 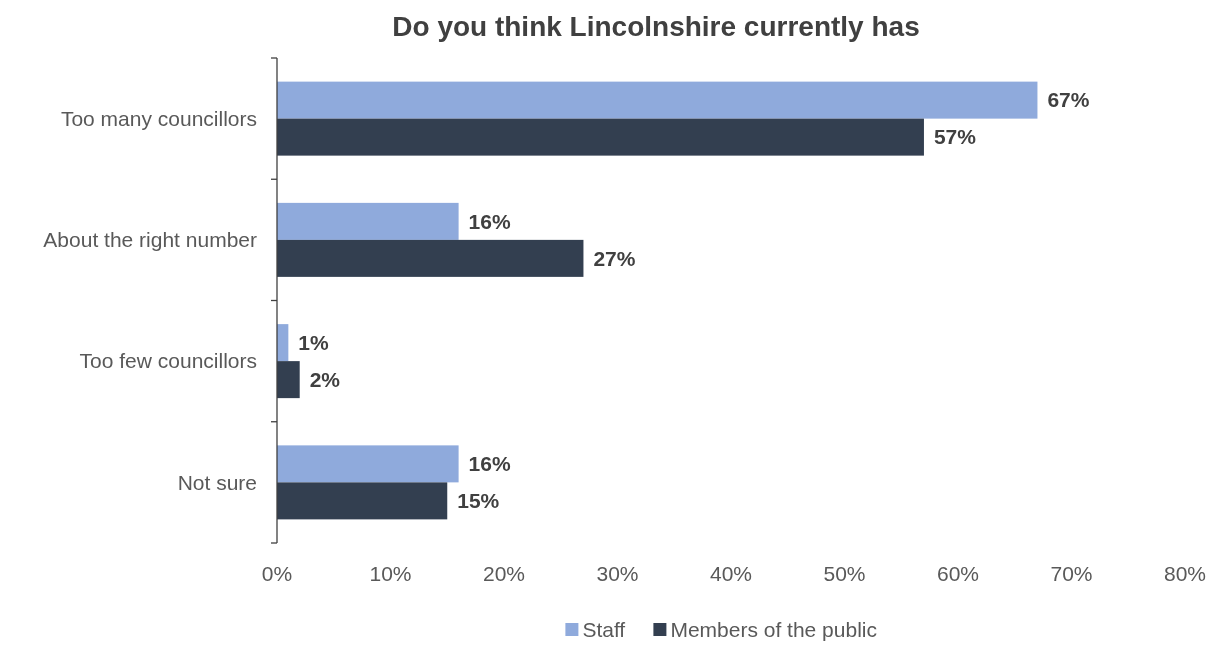 What do you see at coordinates (150, 240) in the screenshot?
I see `y-tick-label: About the right number` at bounding box center [150, 240].